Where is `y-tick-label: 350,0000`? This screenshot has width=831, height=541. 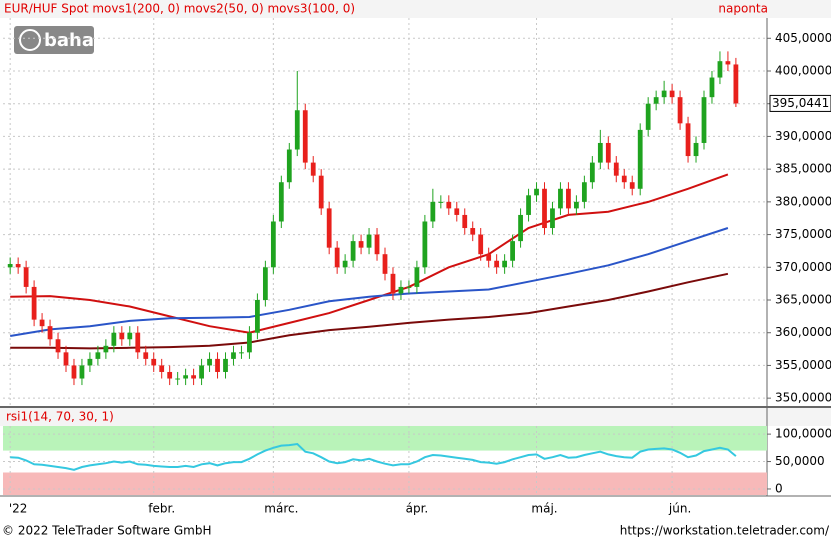
y-tick-label: 350,0000 is located at coordinates (803, 398).